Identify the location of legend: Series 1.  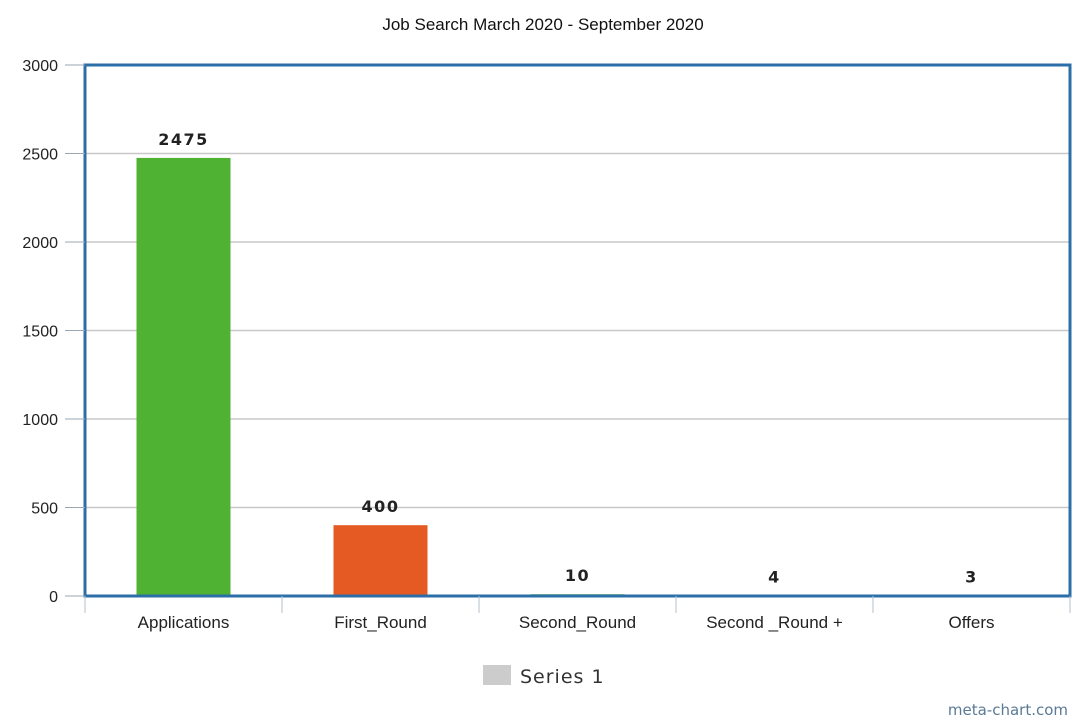
(544, 676).